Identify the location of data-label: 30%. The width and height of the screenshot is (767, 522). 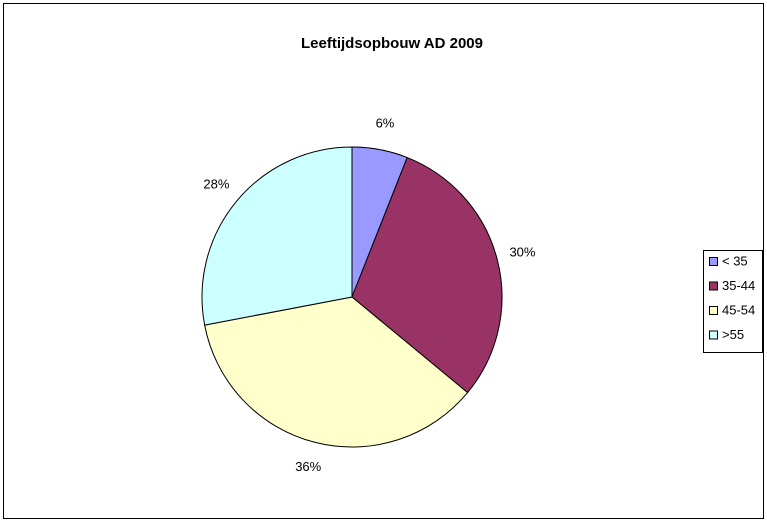
(522, 252).